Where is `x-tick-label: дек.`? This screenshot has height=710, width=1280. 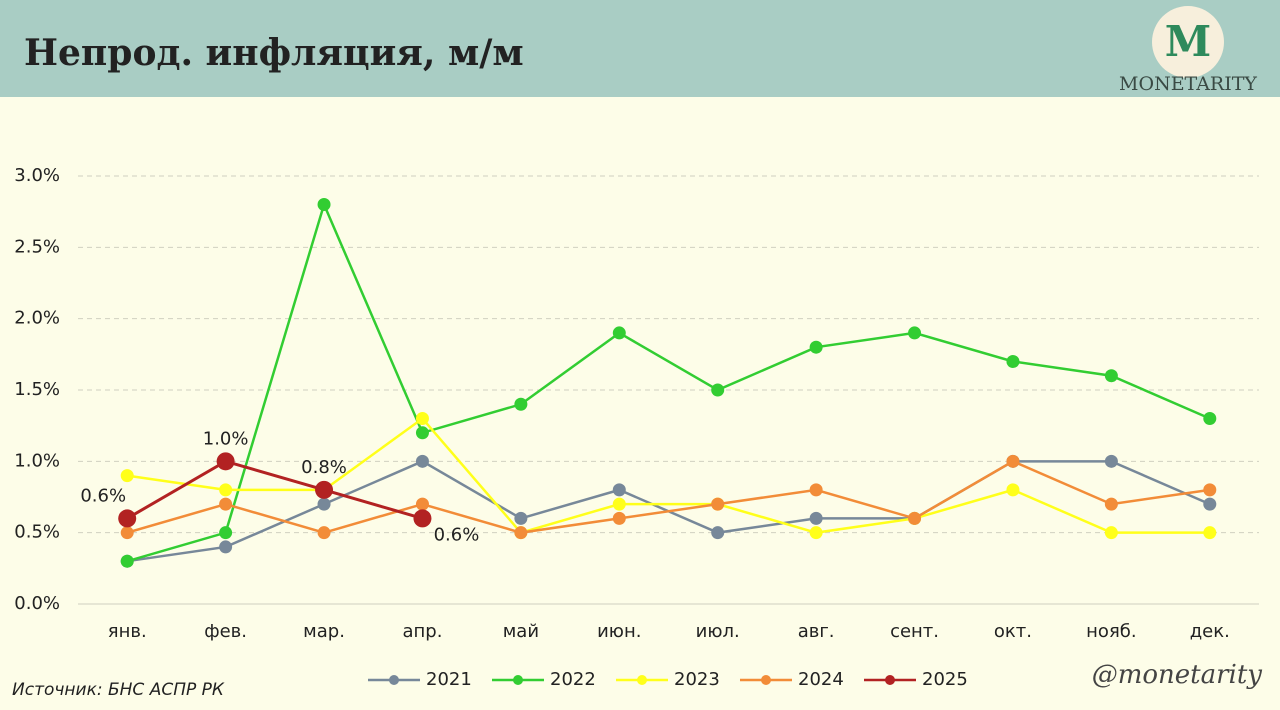
x-tick-label: дек. is located at coordinates (1210, 631).